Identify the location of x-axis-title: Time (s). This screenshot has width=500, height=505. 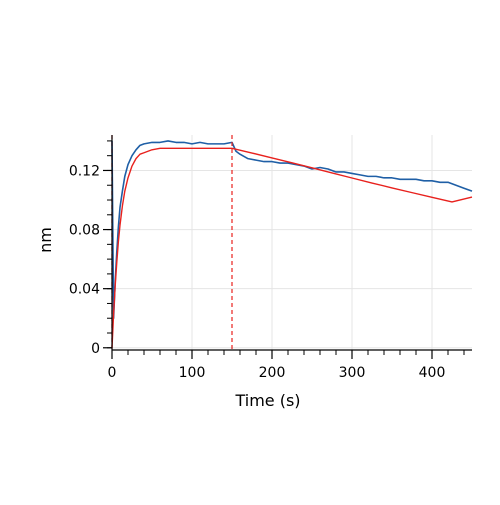
(267, 400).